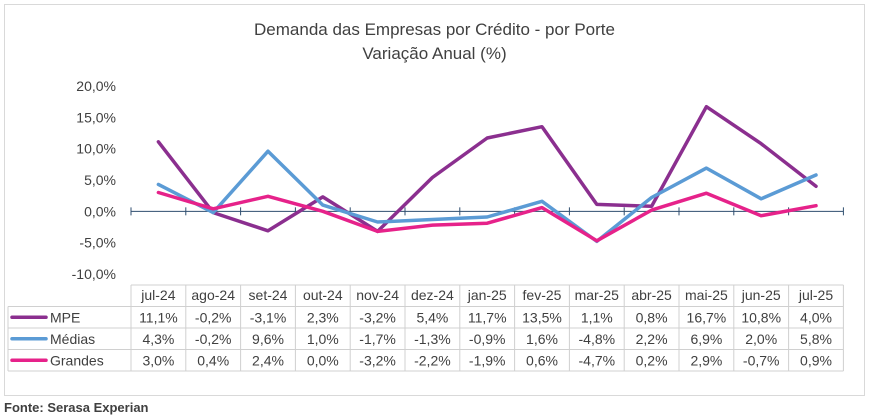 This screenshot has width=869, height=419. I want to click on x-tick-label: jun-25, so click(761, 295).